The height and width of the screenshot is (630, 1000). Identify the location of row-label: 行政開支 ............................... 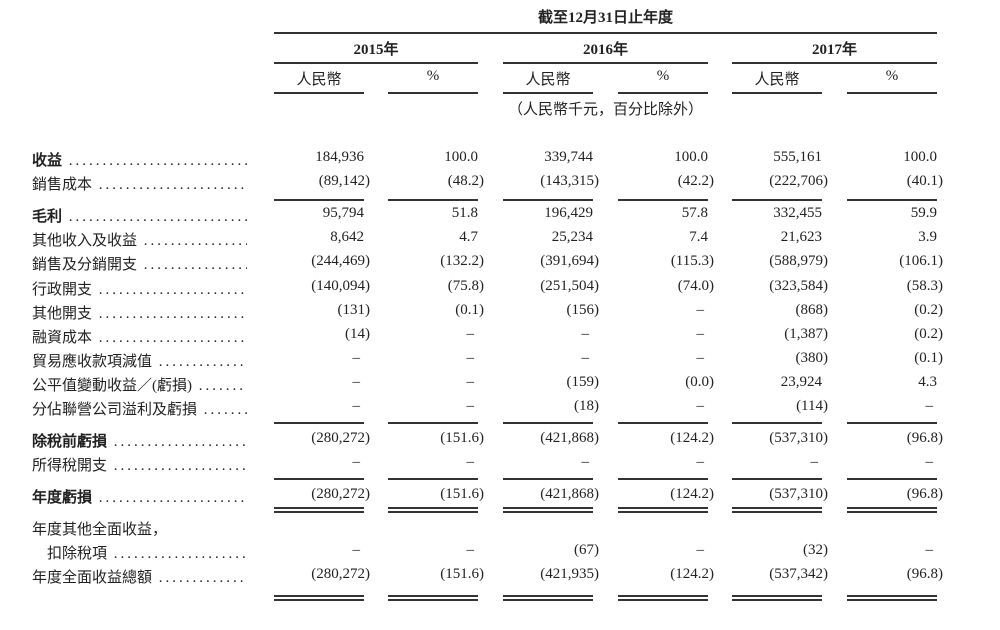
(139, 288).